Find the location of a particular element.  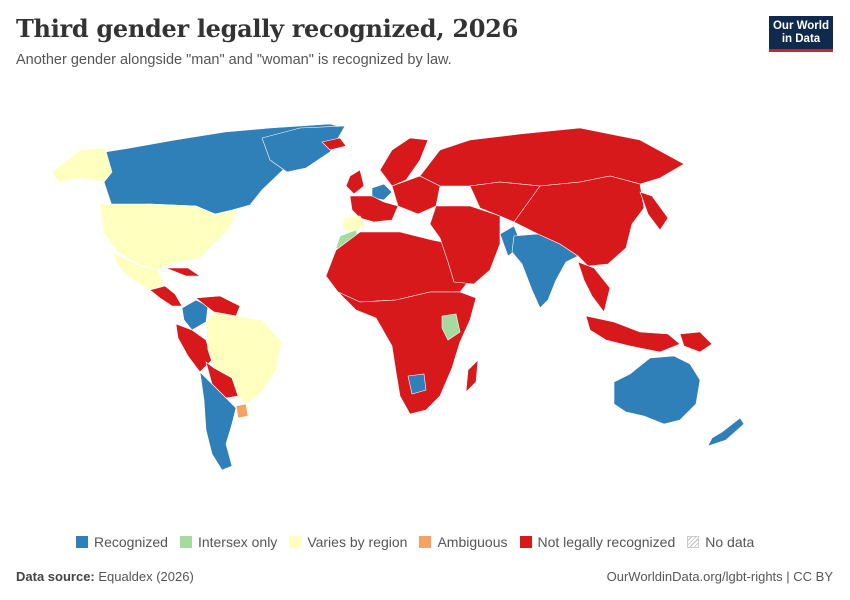

greenland is located at coordinates (303, 149).